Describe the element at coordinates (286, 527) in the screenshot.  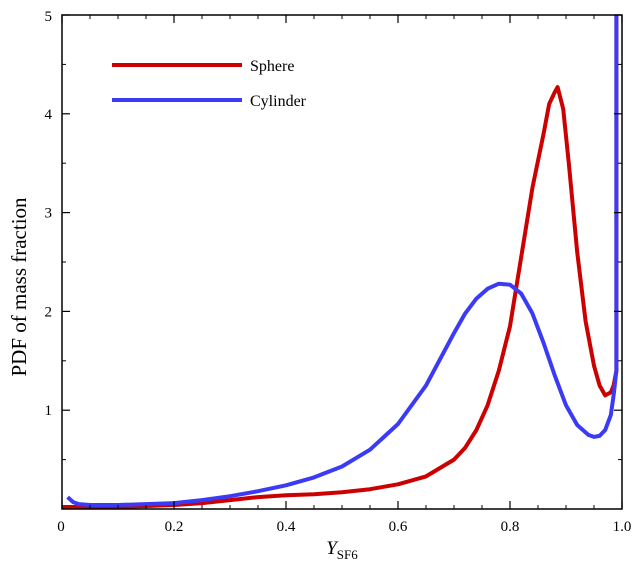
I see `x-tick-label: 0.4` at that location.